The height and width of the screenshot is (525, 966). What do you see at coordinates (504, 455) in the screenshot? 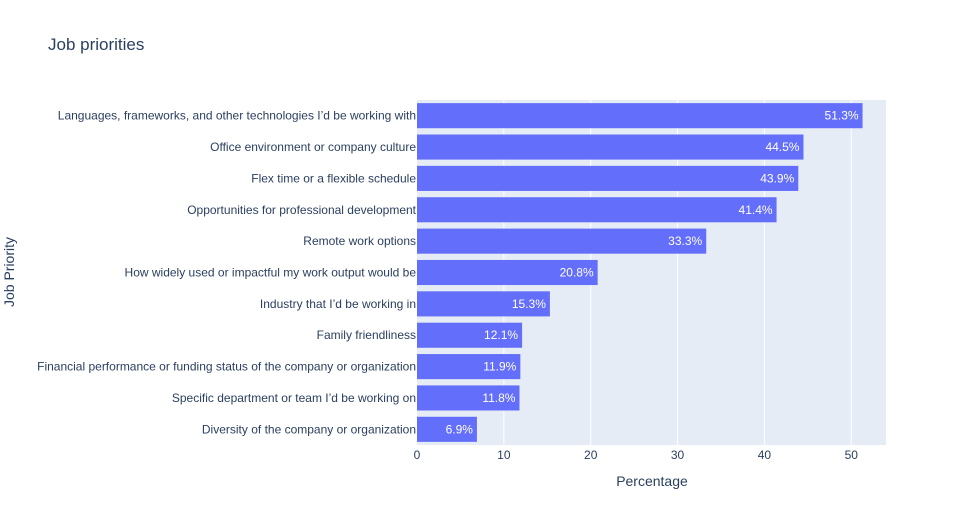
I see `x-tick-label: 10` at bounding box center [504, 455].